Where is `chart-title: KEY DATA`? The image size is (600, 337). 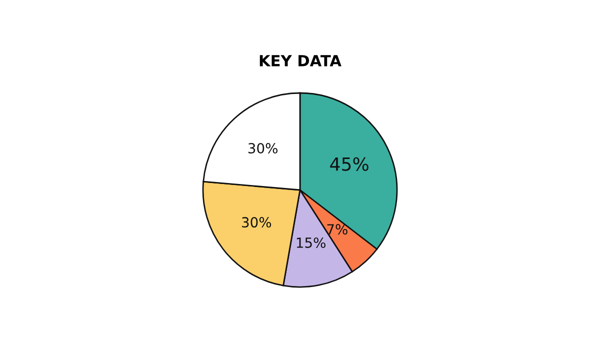 chart-title: KEY DATA is located at coordinates (301, 60).